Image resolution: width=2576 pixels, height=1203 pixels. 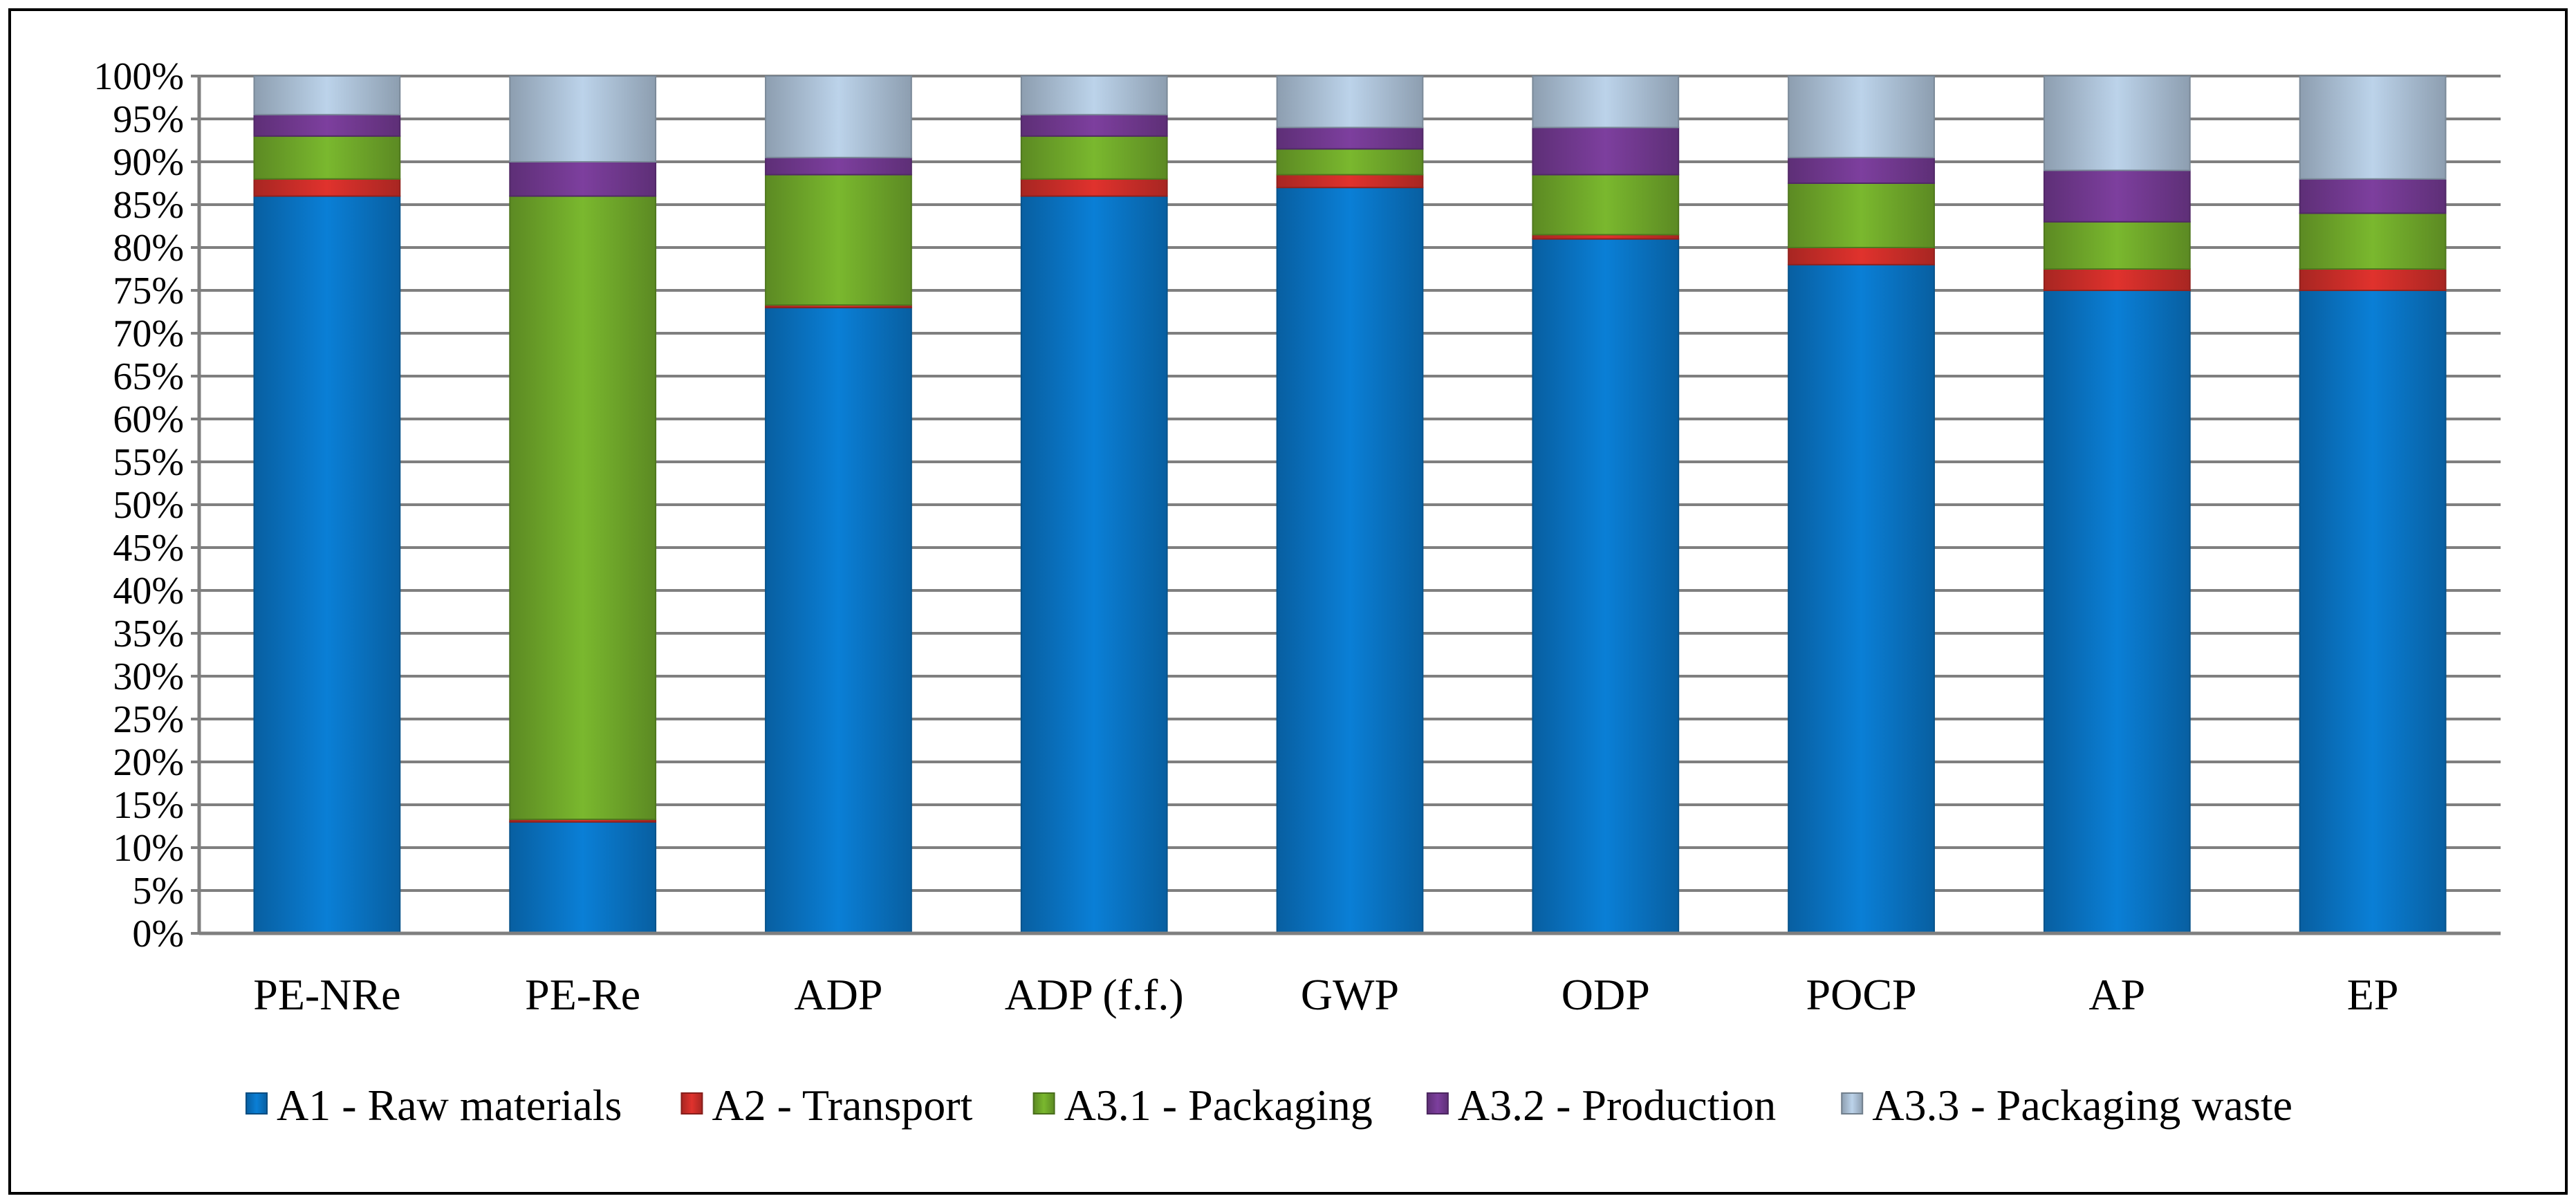 What do you see at coordinates (2117, 994) in the screenshot?
I see `x-category-label-ap: AP` at bounding box center [2117, 994].